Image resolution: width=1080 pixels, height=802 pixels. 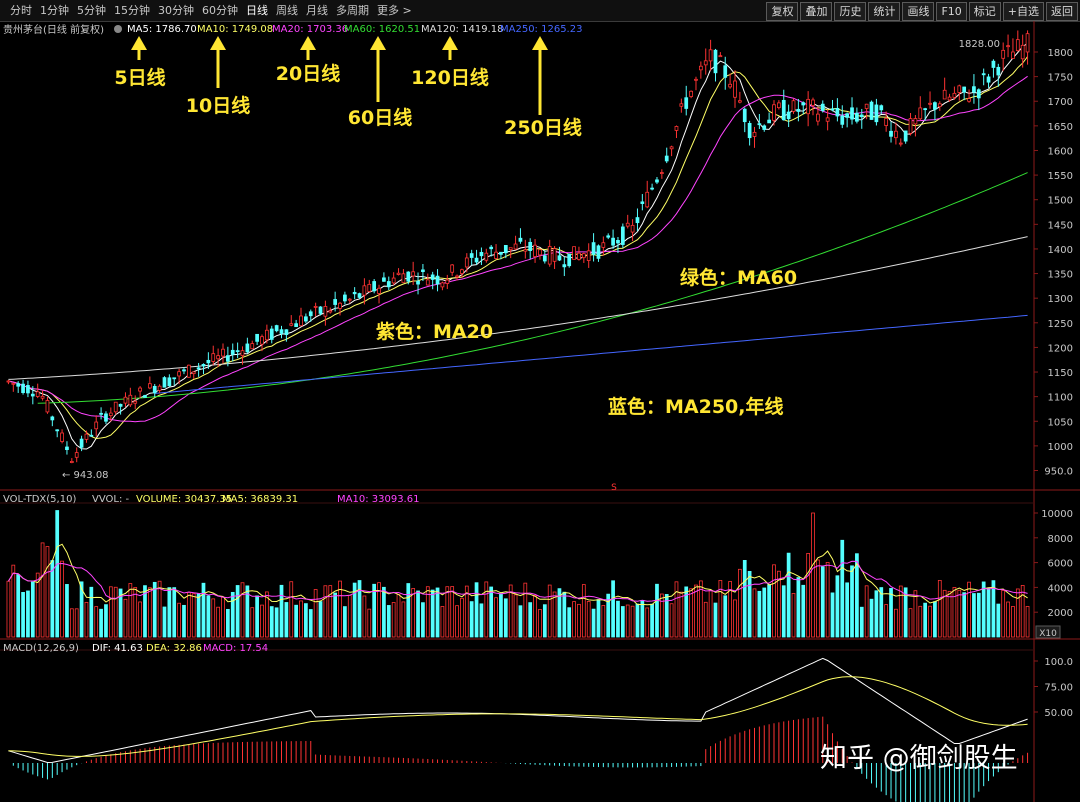 I want to click on period-tab: 15分钟, so click(x=132, y=10).